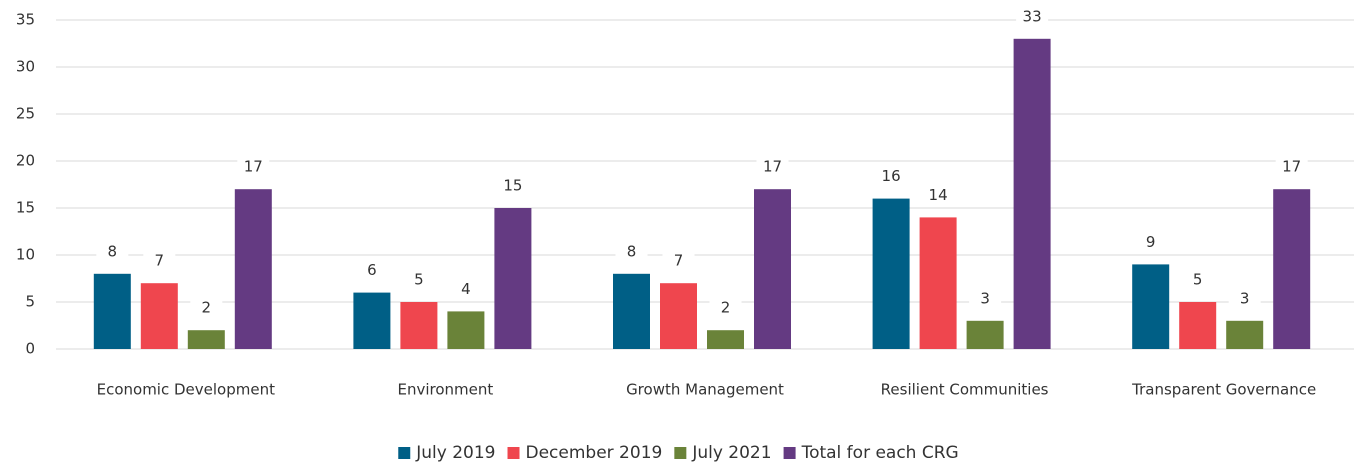 The height and width of the screenshot is (466, 1357). Describe the element at coordinates (25, 255) in the screenshot. I see `y-tick-label: 10` at that location.